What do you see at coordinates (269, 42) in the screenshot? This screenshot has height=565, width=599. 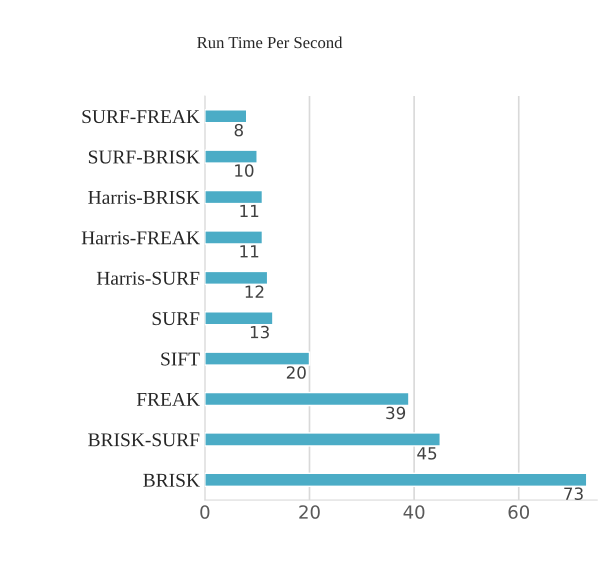 I see `chart-title: Run Time Per Second` at bounding box center [269, 42].